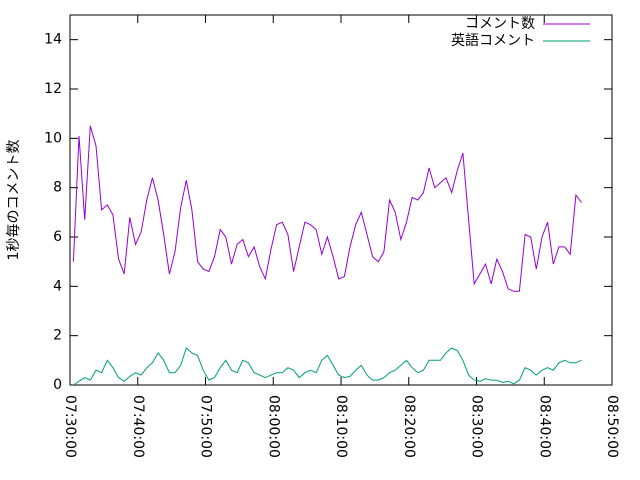 This screenshot has width=640, height=480. Describe the element at coordinates (477, 426) in the screenshot. I see `x-tick-label: 08:30:00` at that location.